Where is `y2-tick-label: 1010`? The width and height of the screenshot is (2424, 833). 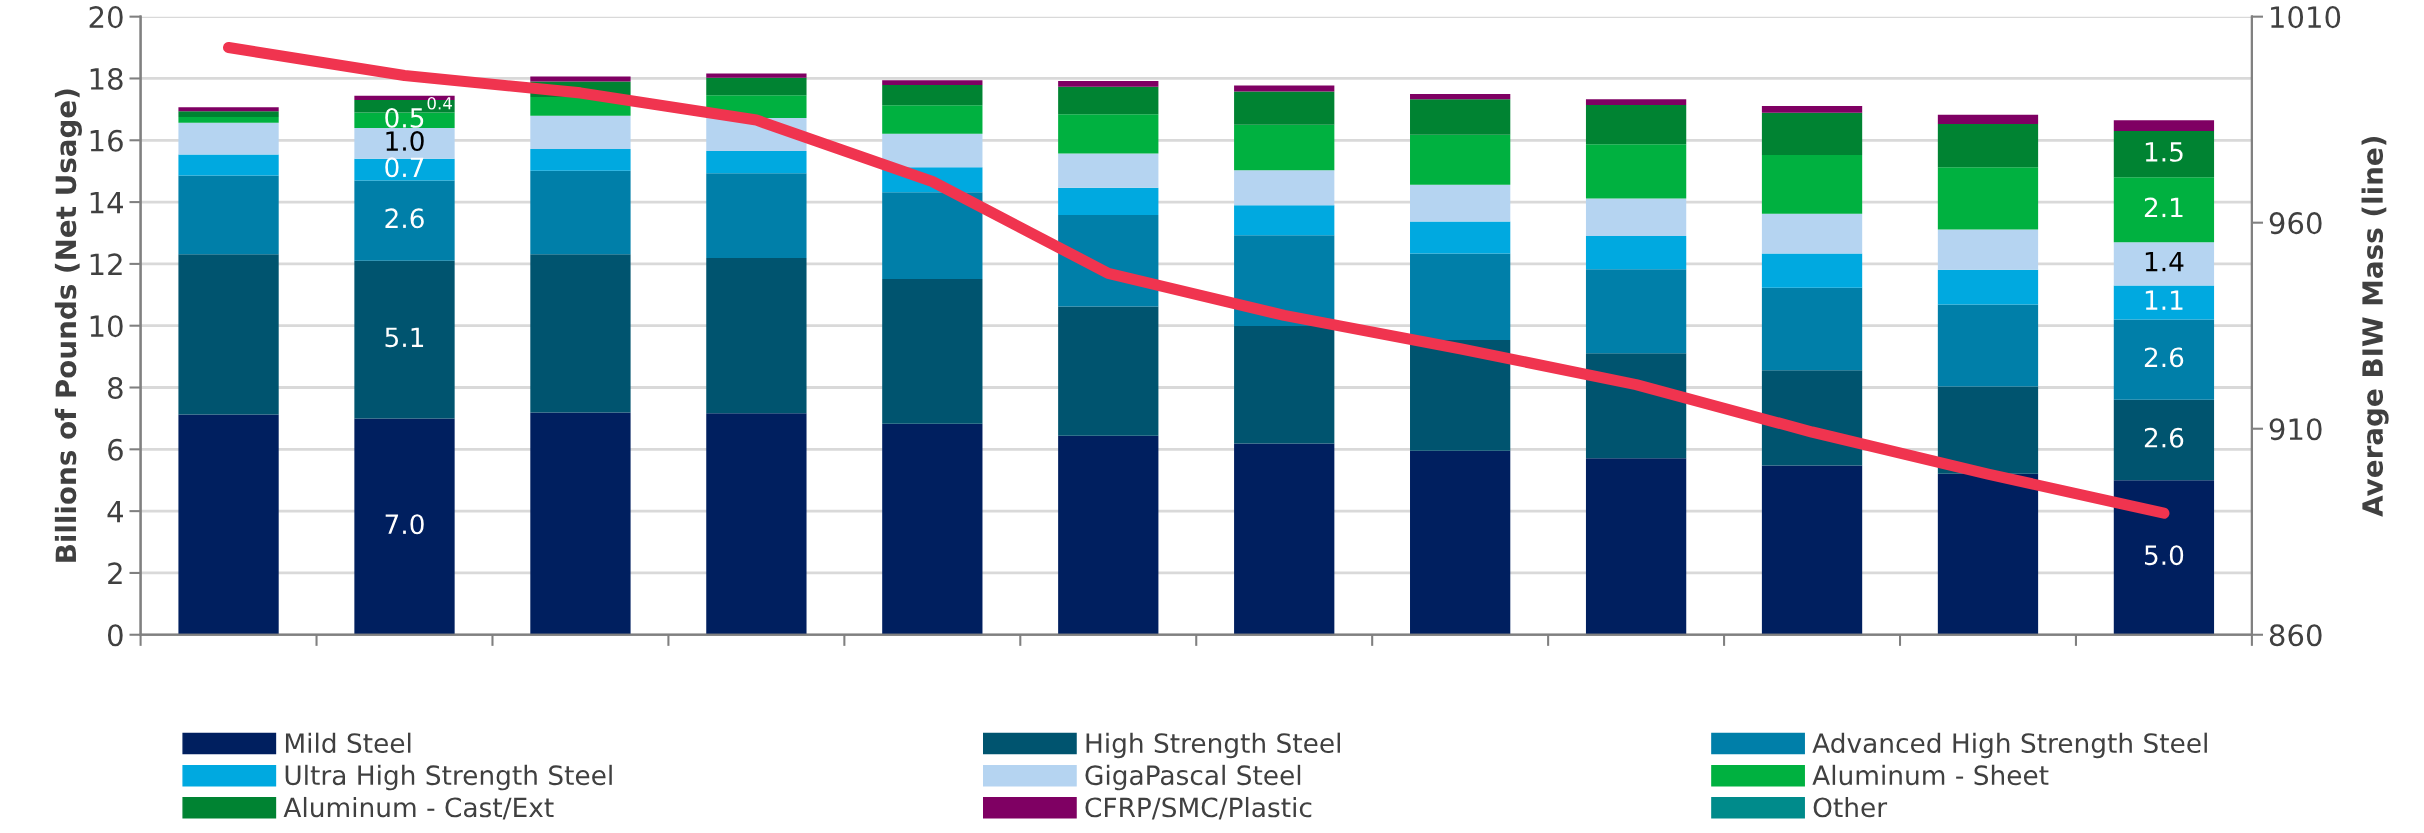
y2-tick-label: 1010 is located at coordinates (2306, 17).